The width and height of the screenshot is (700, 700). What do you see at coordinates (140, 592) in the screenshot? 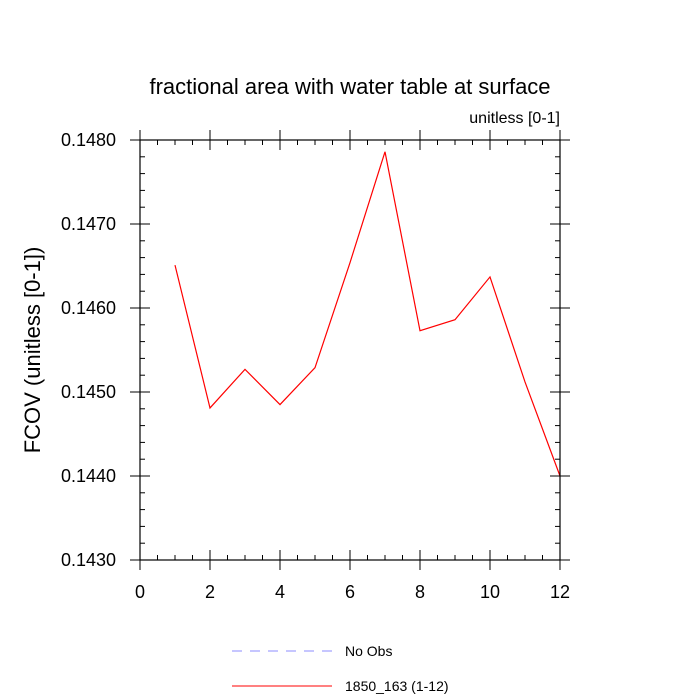
I see `x-tick-label: 0` at bounding box center [140, 592].